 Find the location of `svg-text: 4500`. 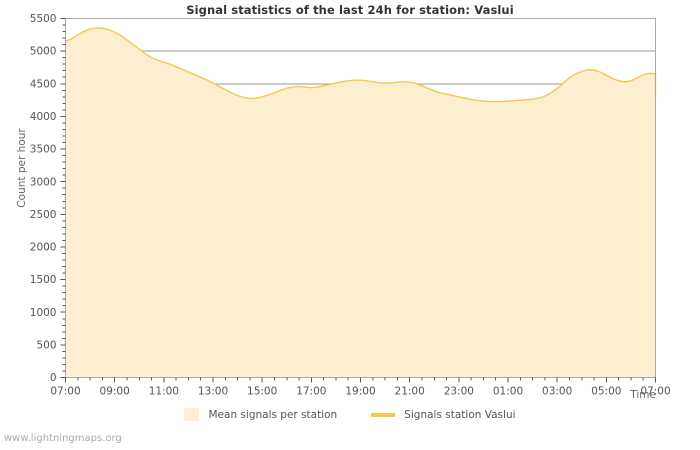

svg-text: 4500 is located at coordinates (43, 84).